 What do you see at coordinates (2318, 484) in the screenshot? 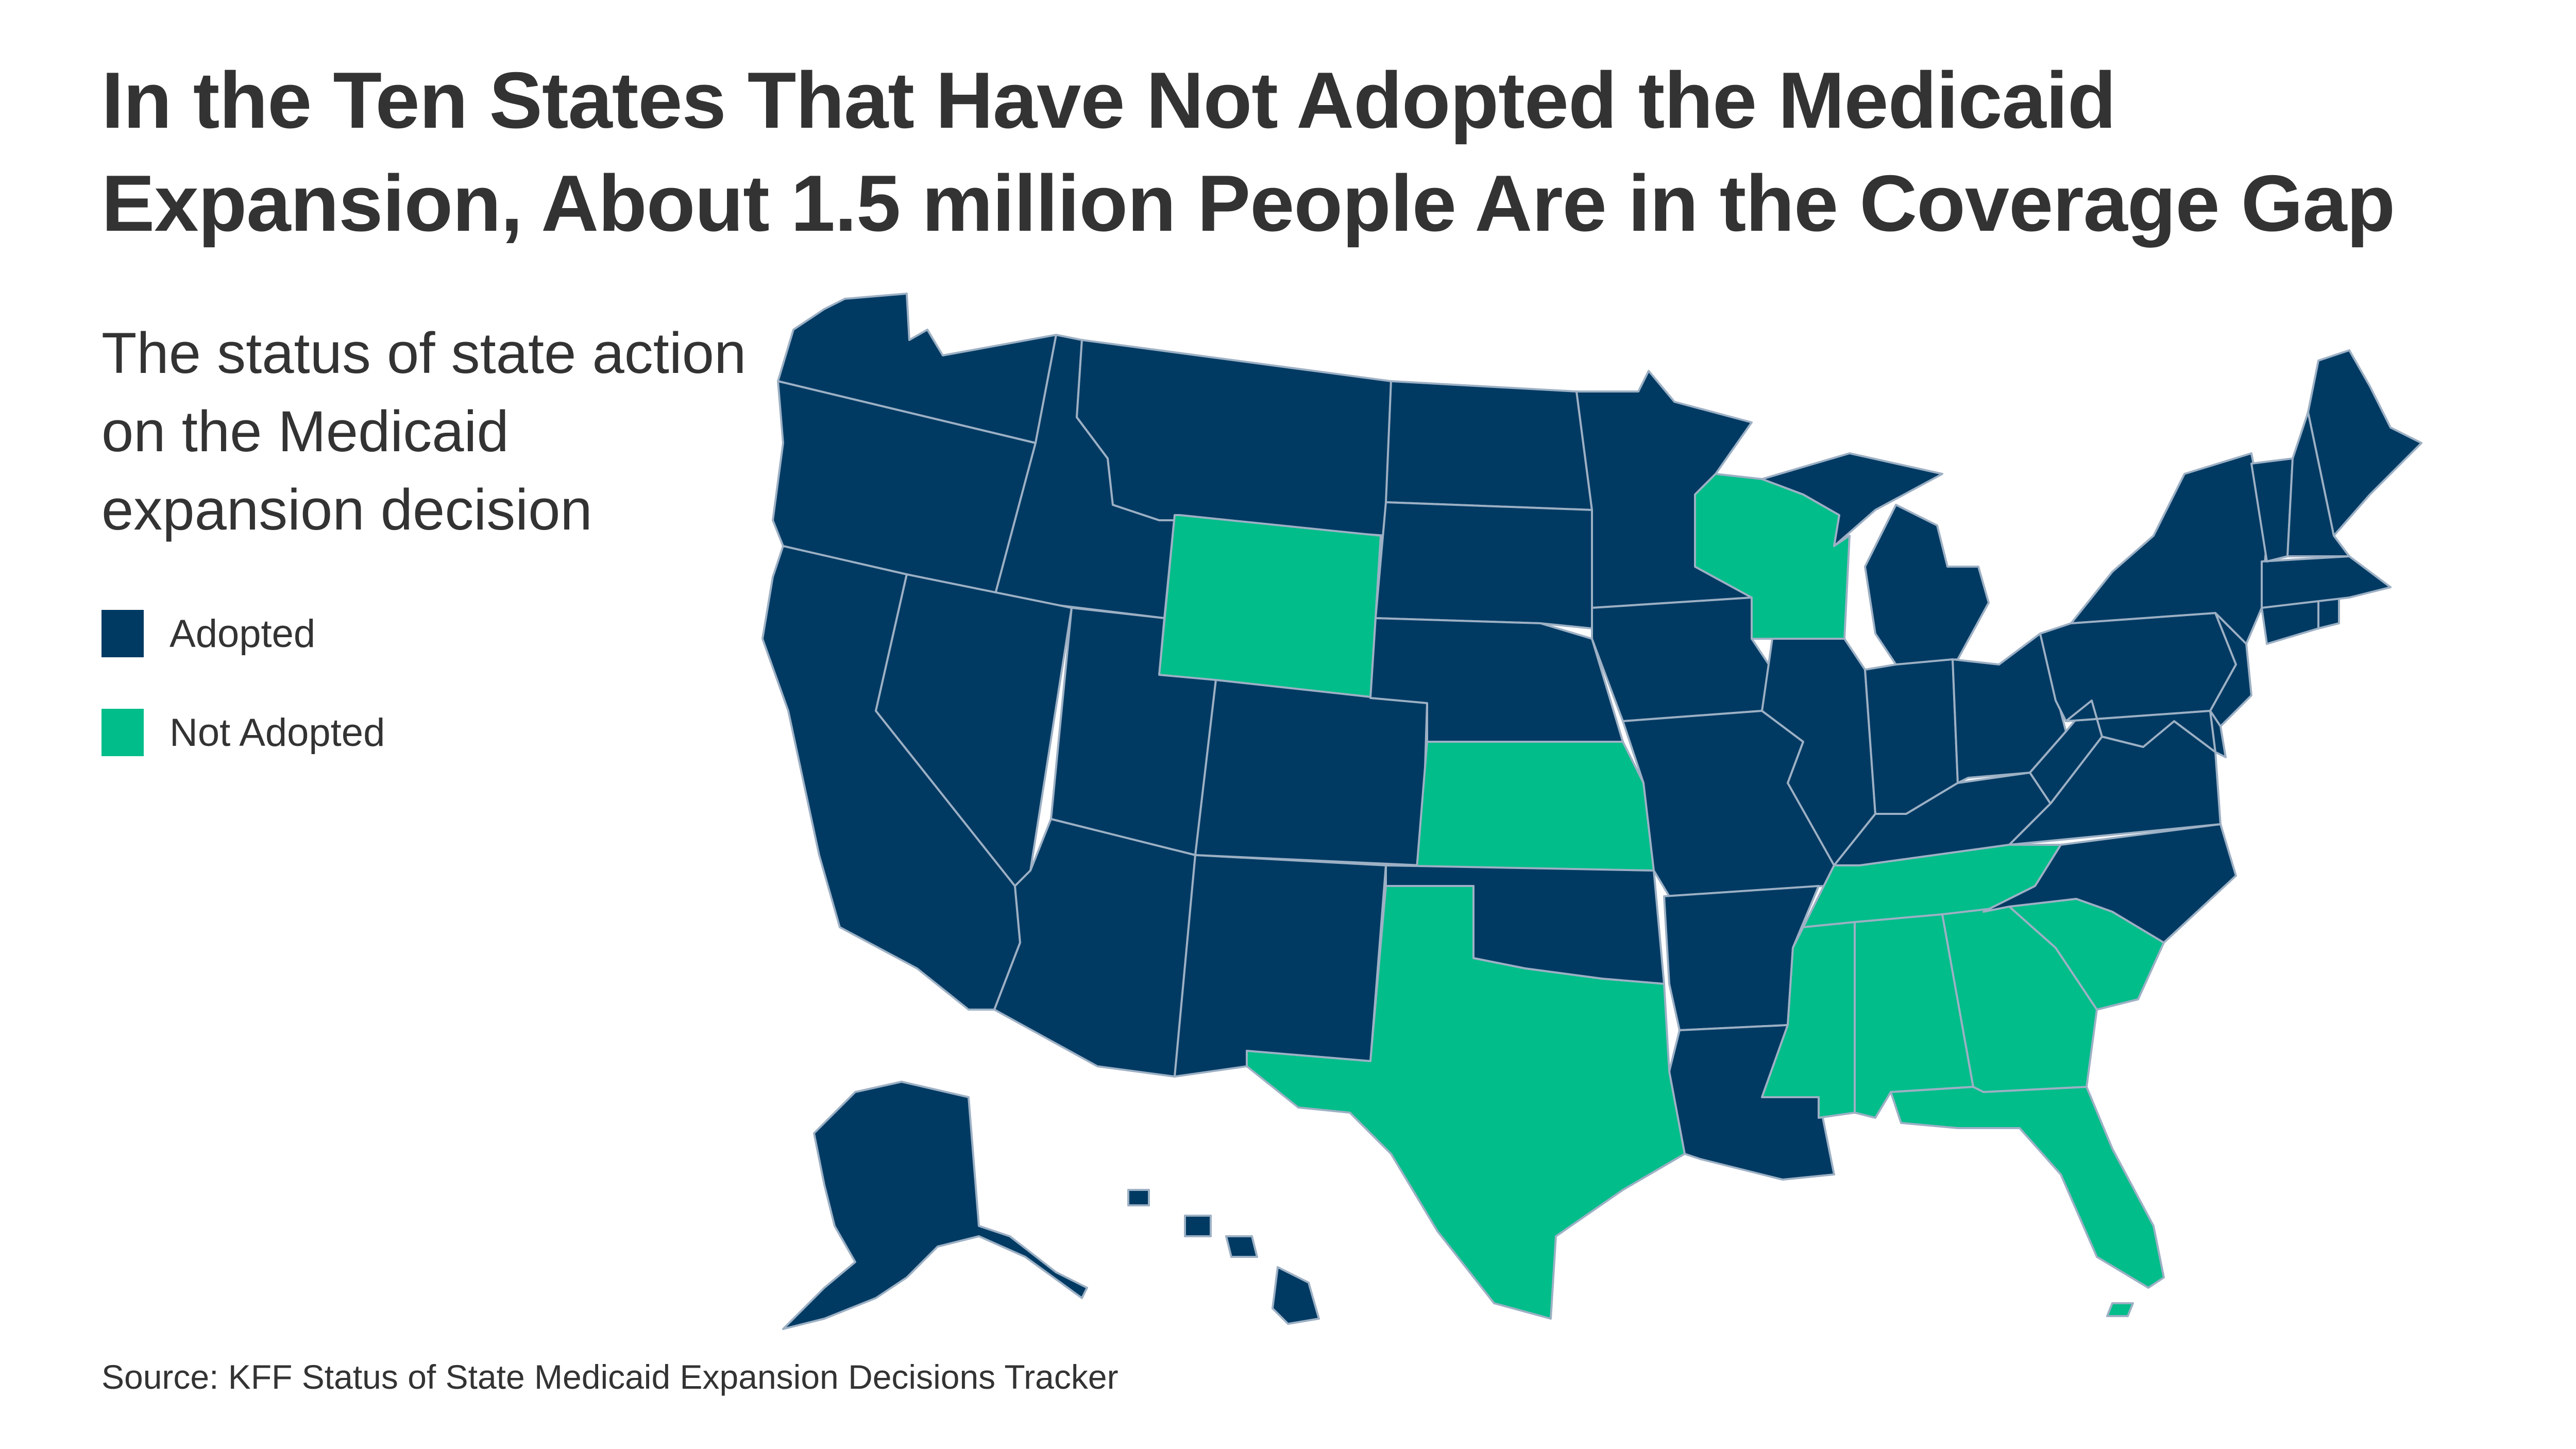
I see `state-new-hampshire` at bounding box center [2318, 484].